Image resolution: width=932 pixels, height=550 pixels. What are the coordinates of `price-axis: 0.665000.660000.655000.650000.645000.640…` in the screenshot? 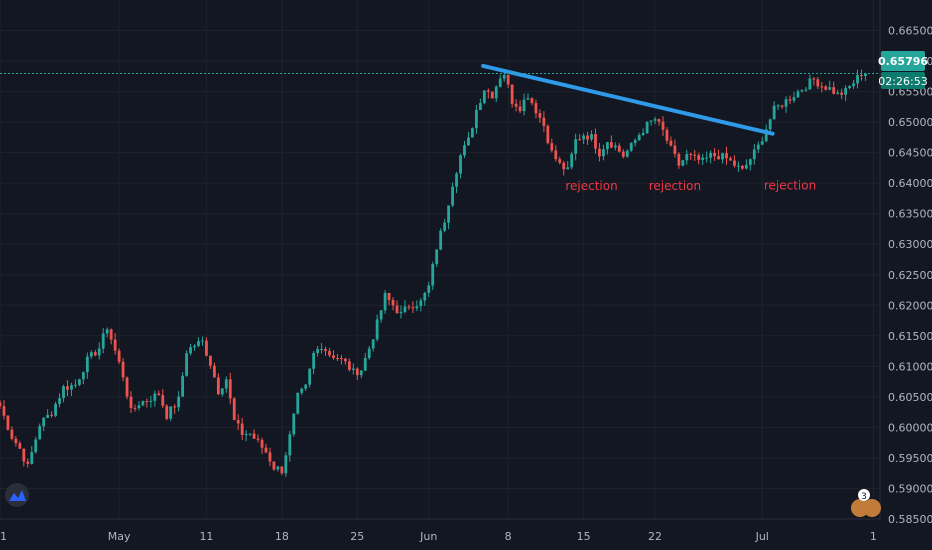 It's located at (910, 275).